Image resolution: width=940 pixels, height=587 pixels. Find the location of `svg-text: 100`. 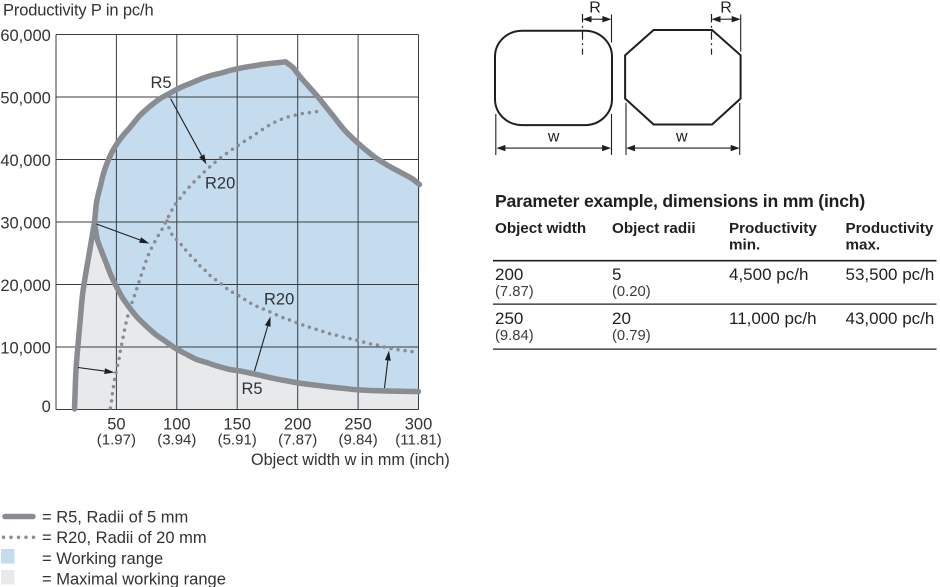

svg-text: 100 is located at coordinates (177, 425).